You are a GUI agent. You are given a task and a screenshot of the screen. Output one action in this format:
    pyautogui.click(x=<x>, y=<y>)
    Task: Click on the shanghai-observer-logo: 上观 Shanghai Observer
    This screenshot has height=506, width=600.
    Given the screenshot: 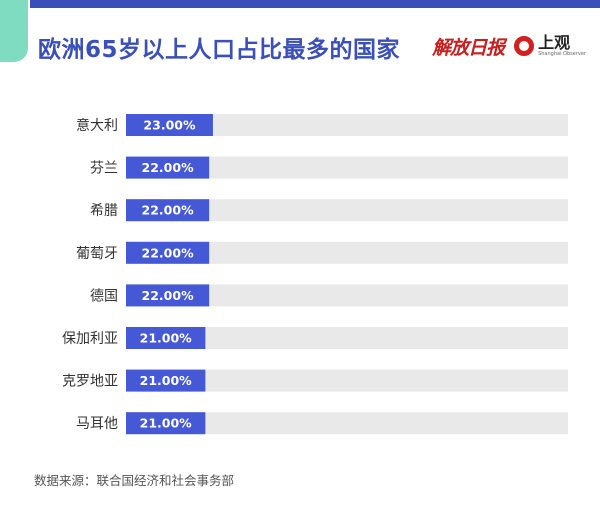 What is the action you would take?
    pyautogui.click(x=550, y=46)
    